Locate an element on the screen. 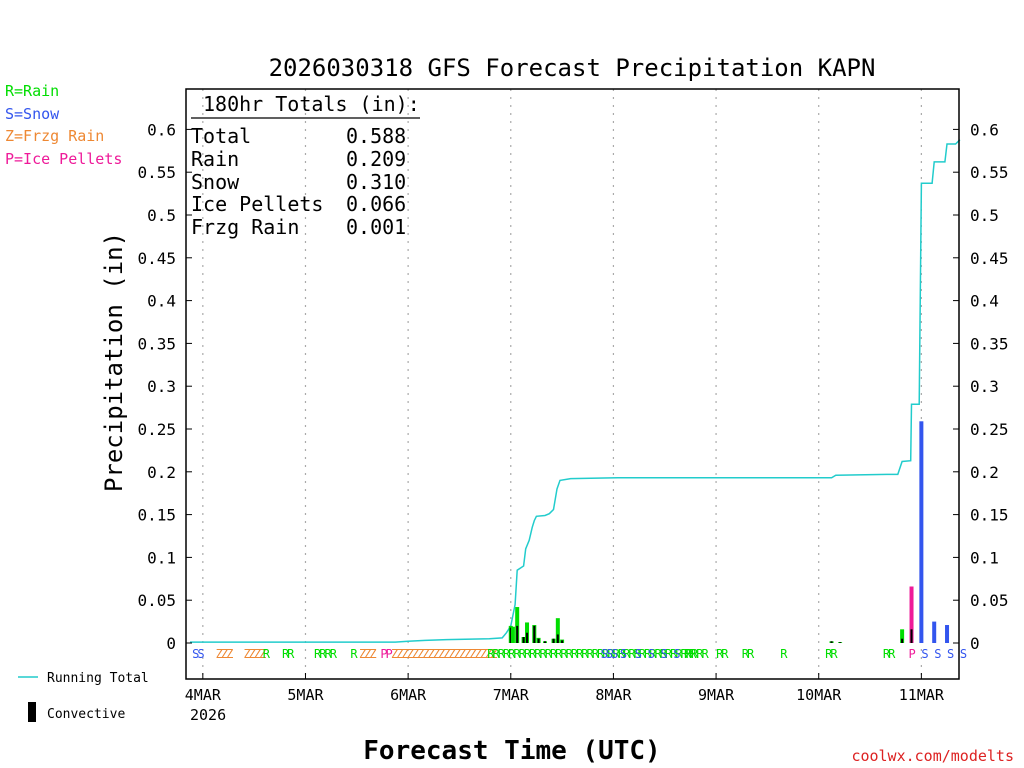  y-tick-label-left: 0.5 is located at coordinates (161, 215).